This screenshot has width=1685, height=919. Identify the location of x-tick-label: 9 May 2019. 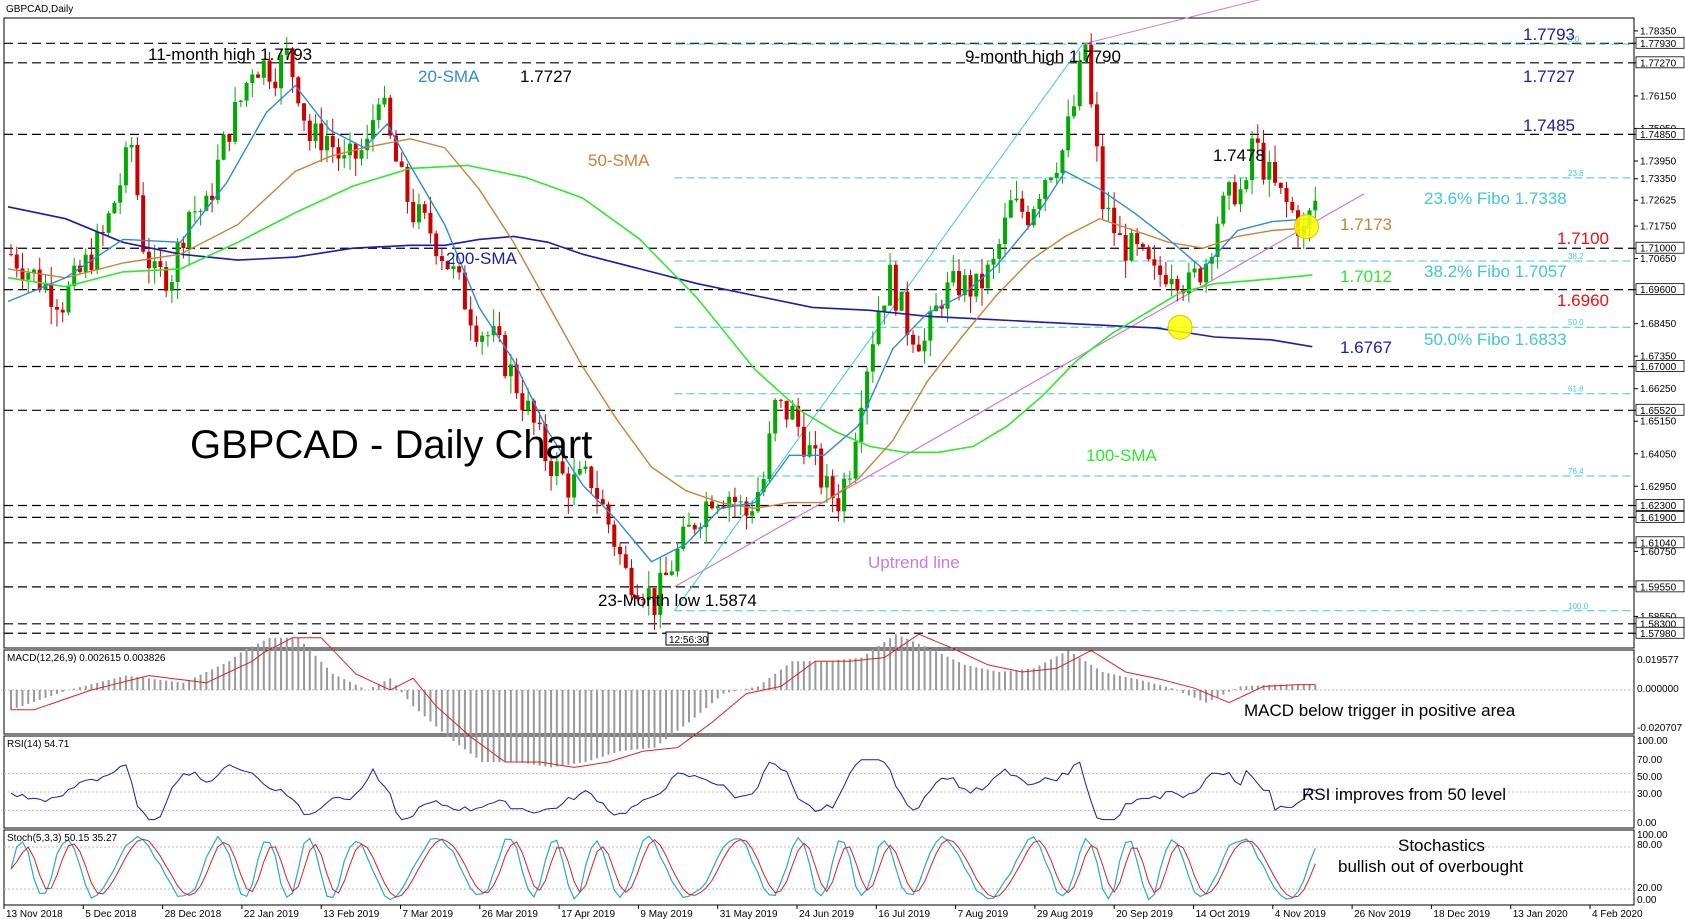
(666, 914).